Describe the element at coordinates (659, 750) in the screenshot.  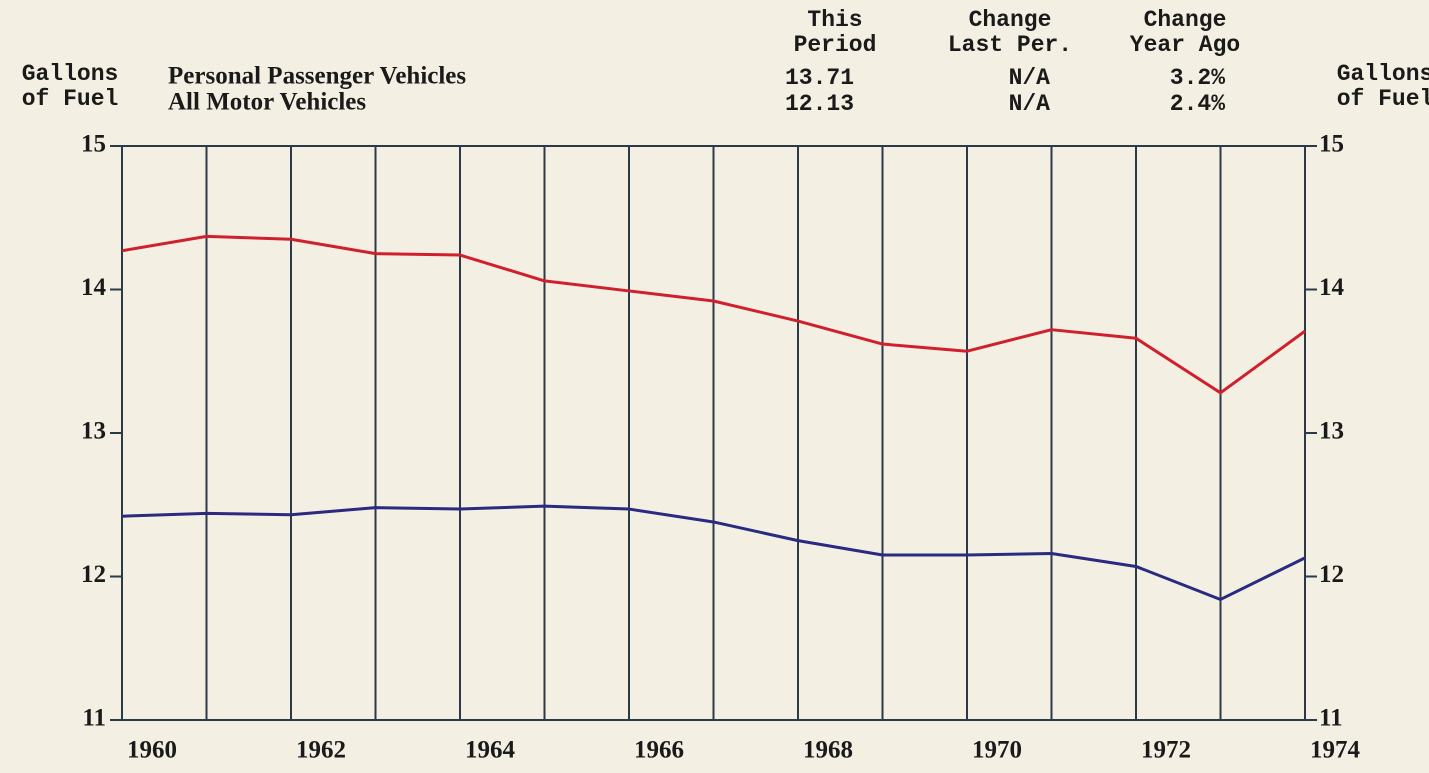
I see `x-tick-label: 1966` at that location.